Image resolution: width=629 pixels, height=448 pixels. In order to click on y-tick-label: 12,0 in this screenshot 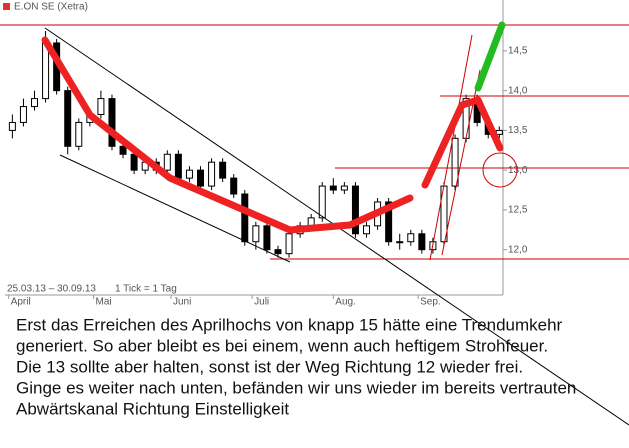, I will do `click(518, 249)`.